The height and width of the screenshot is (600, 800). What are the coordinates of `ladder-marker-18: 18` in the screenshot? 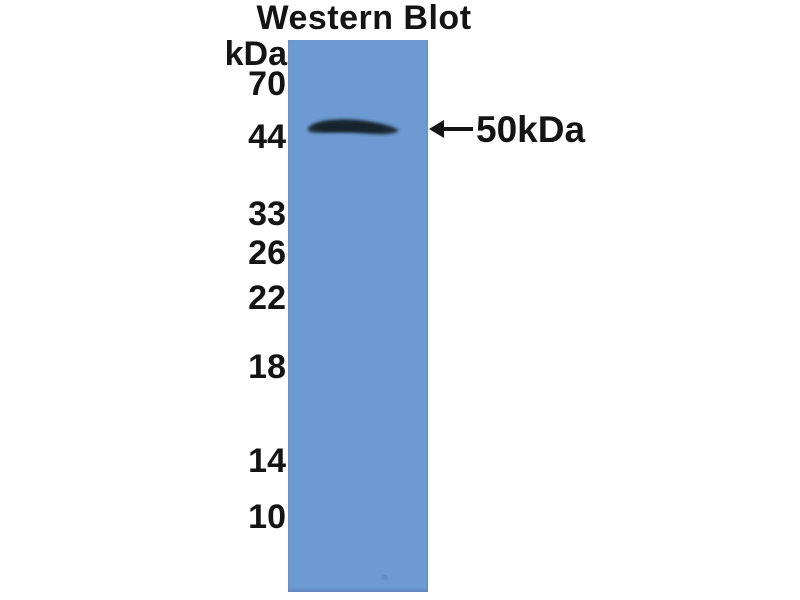 It's located at (267, 367).